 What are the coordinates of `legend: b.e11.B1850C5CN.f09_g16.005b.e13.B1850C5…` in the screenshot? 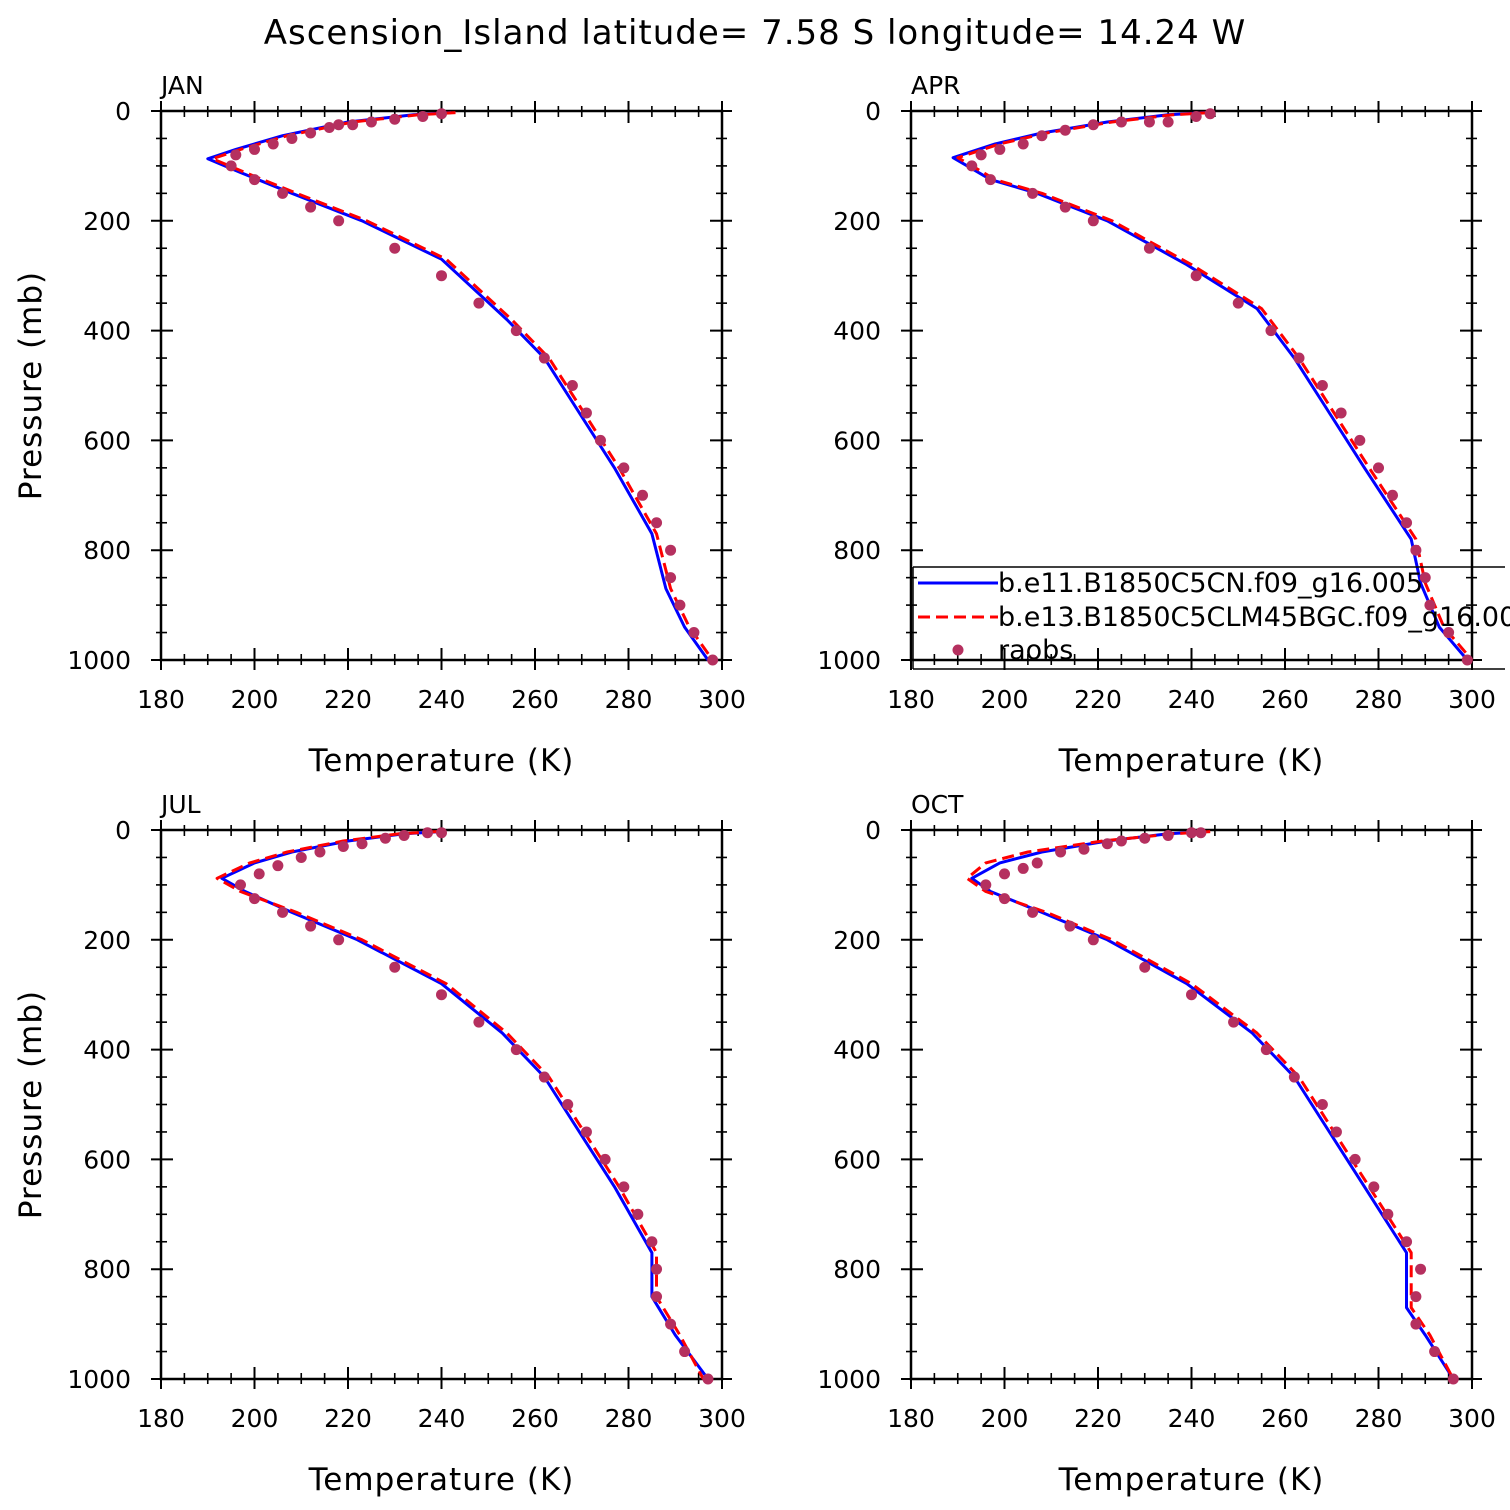 It's located at (1211, 618).